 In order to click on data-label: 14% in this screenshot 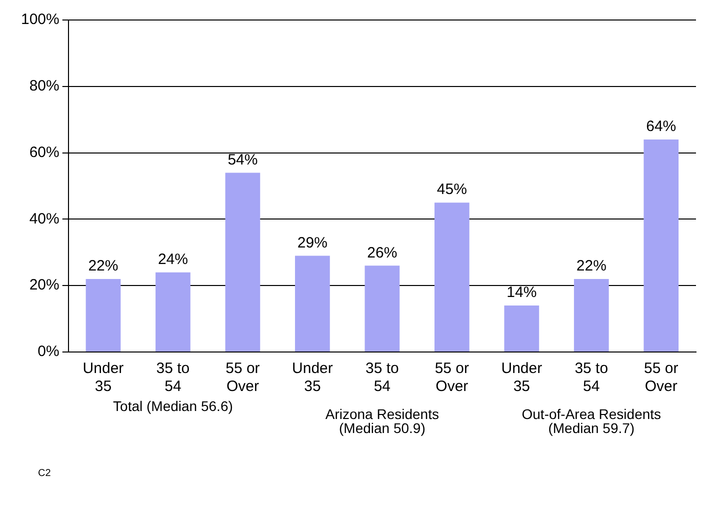, I will do `click(521, 293)`.